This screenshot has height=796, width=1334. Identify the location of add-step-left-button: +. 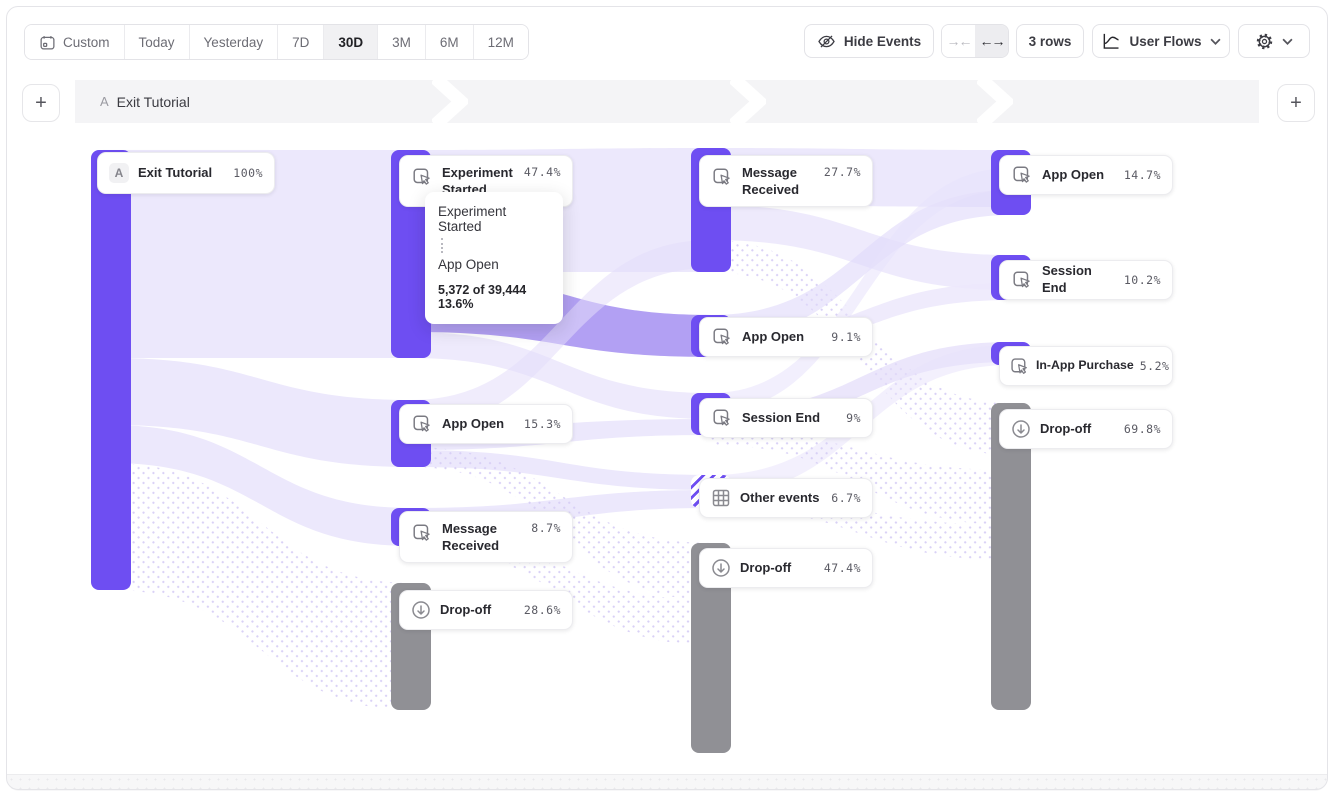
(41, 103).